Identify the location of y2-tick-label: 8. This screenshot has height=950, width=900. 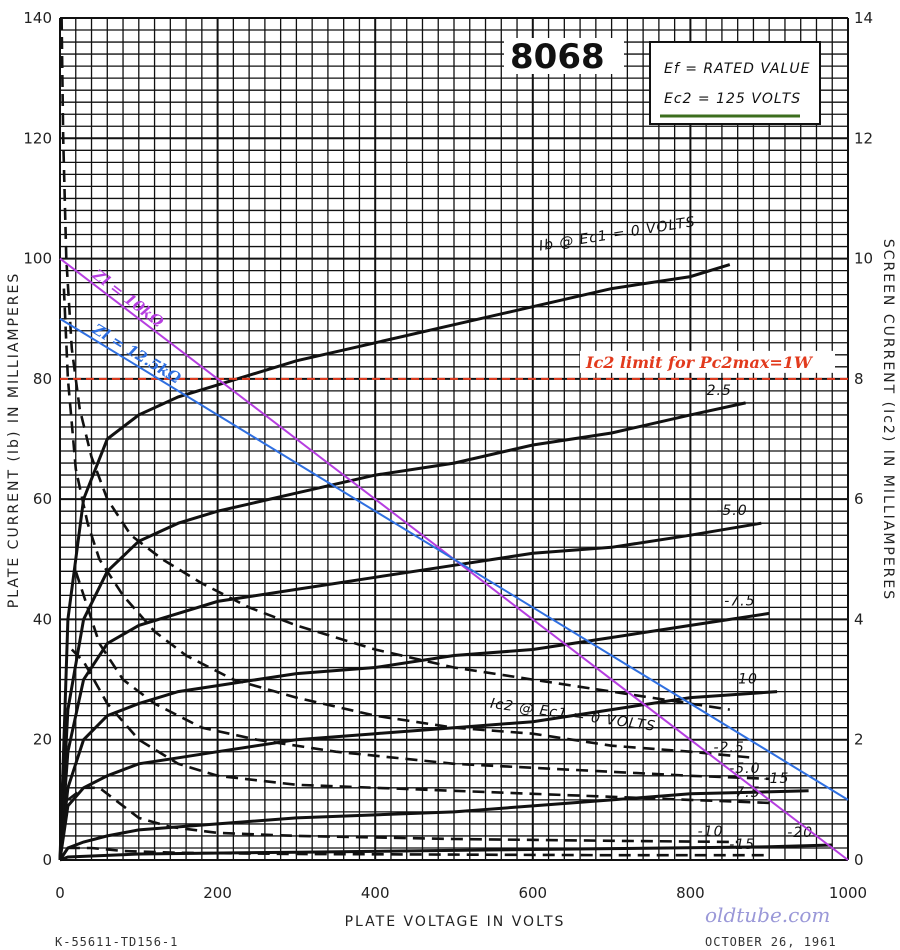
(859, 379).